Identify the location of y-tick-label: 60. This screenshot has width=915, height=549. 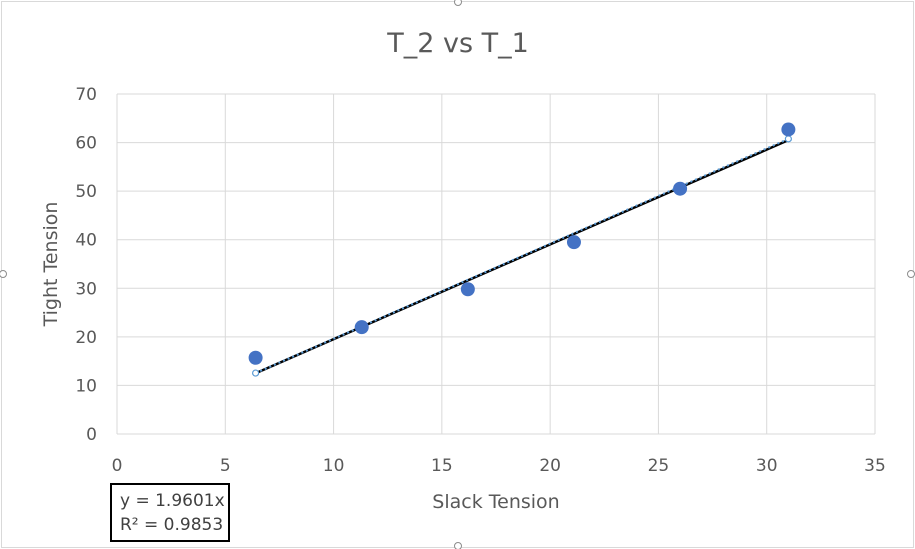
(86, 144).